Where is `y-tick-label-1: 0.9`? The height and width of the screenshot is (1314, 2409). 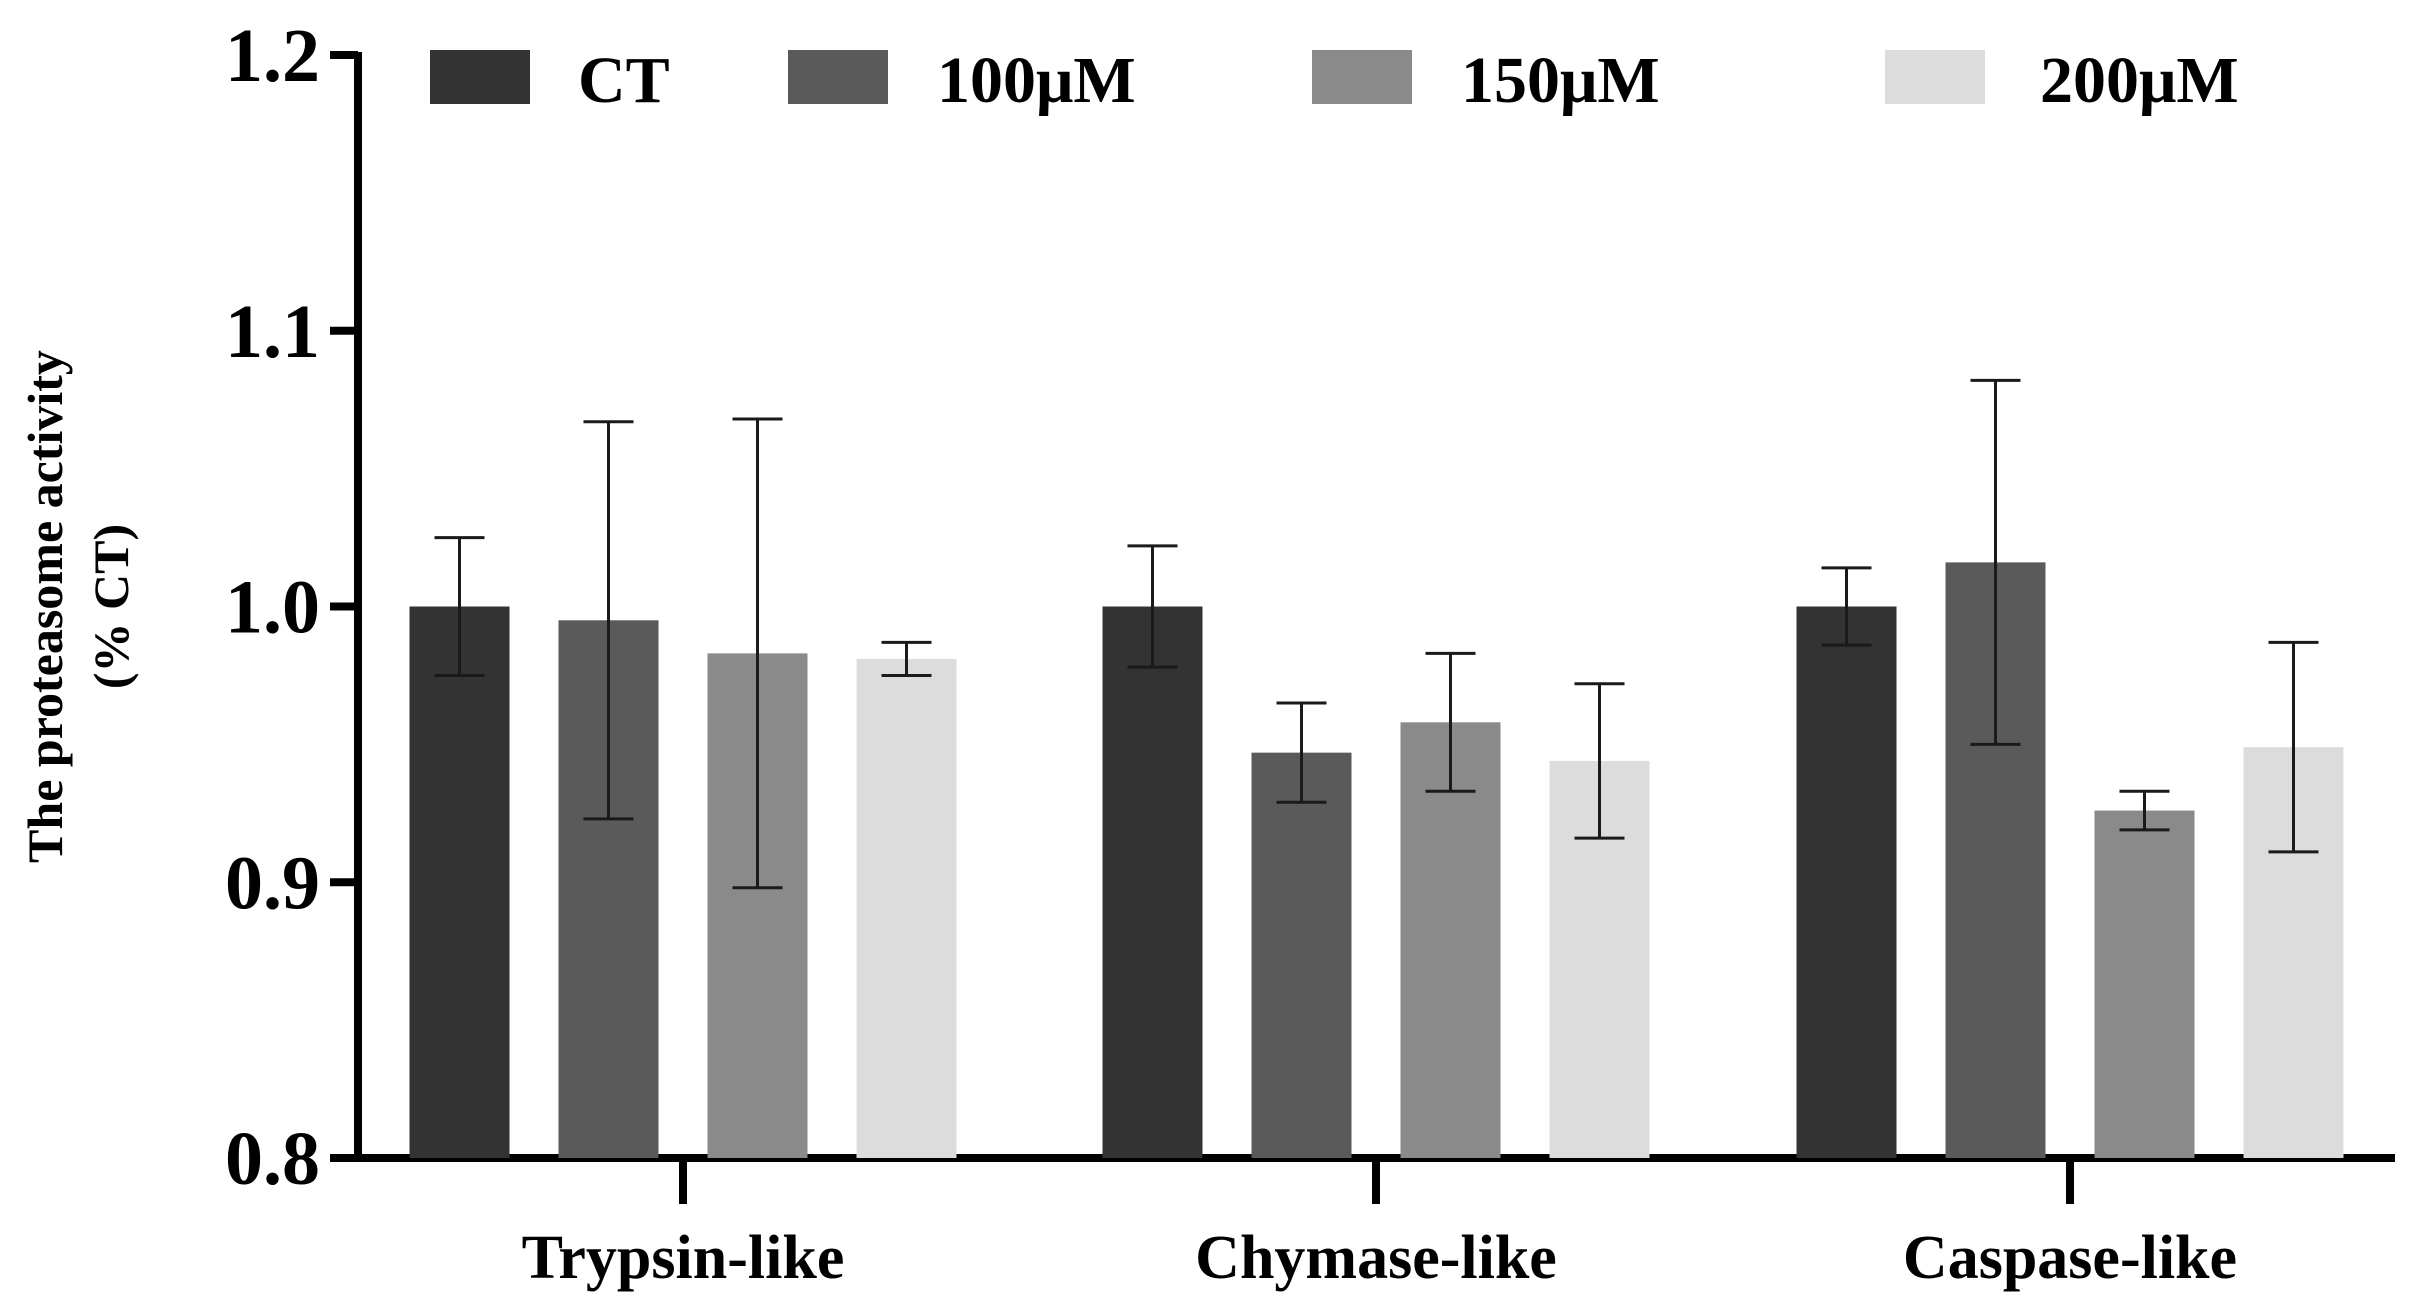 y-tick-label-1: 0.9 is located at coordinates (272, 883).